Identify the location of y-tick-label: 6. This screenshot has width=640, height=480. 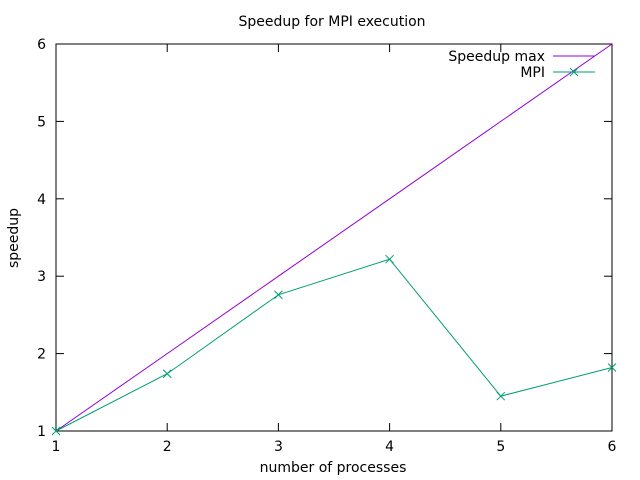
(41, 45).